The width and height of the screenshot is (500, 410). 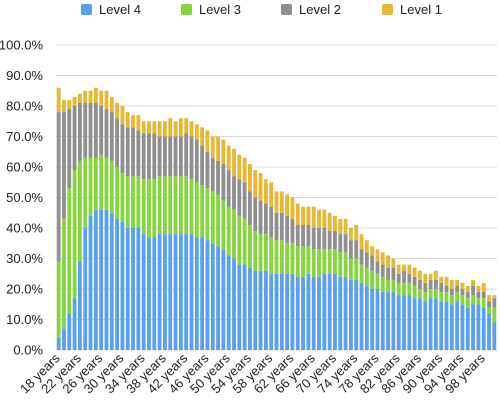 What do you see at coordinates (21, 45) in the screenshot?
I see `y-tick-label: 100.0%` at bounding box center [21, 45].